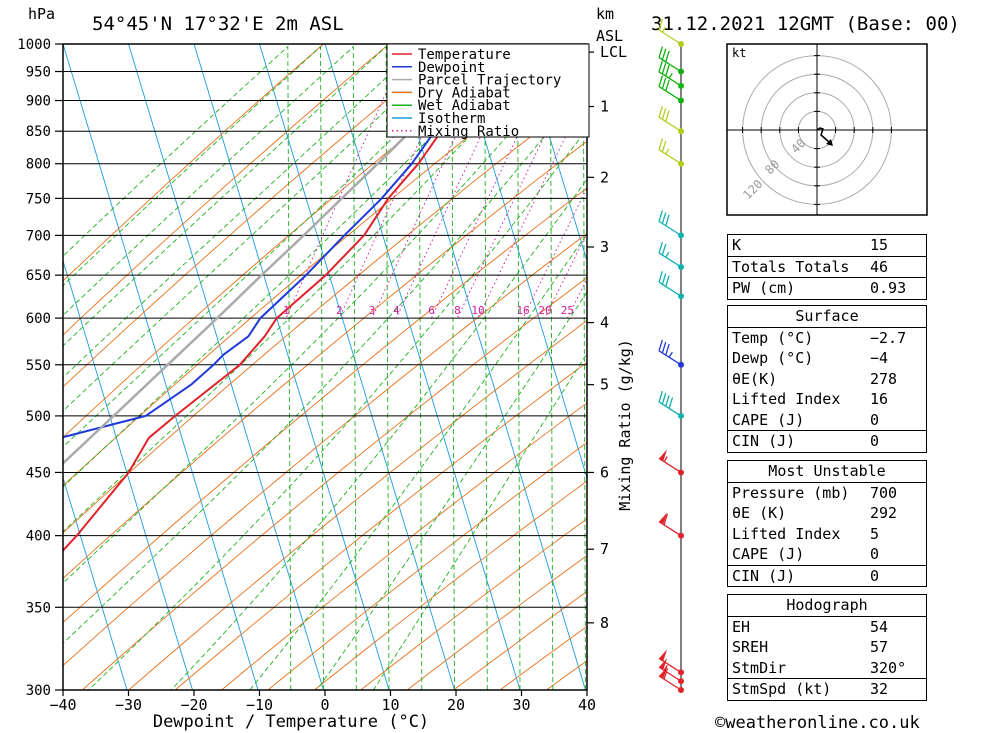  What do you see at coordinates (896, 533) in the screenshot?
I see `index-value: 5` at bounding box center [896, 533].